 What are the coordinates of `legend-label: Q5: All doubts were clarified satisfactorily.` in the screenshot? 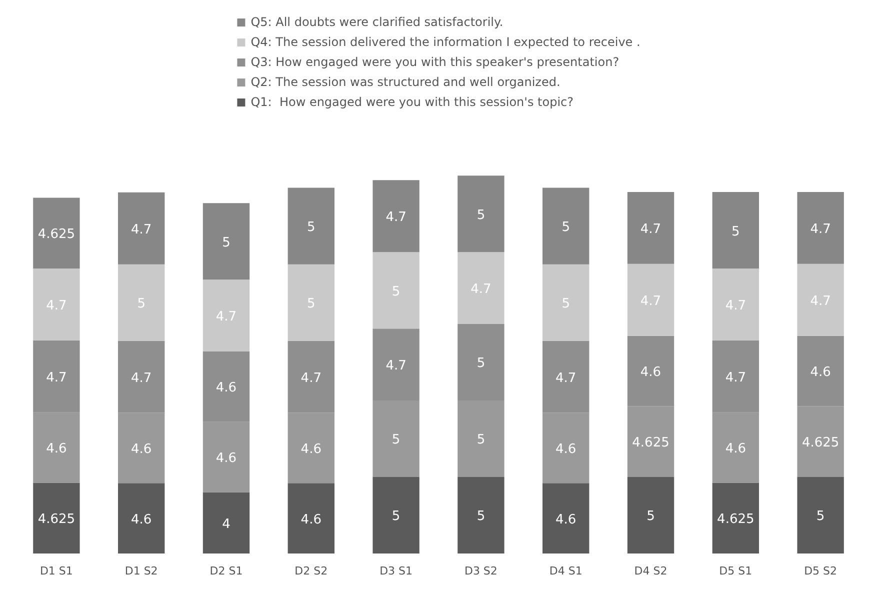 It's located at (377, 22).